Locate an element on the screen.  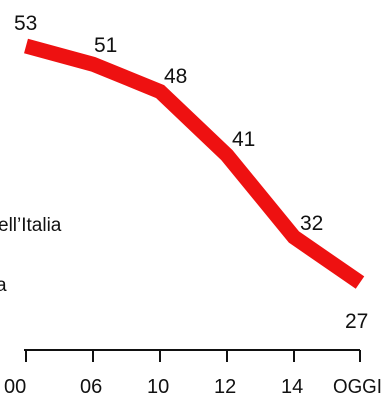
x-axis-tick-labels: 00 06 10 12 14 OGGI is located at coordinates (193, 386).